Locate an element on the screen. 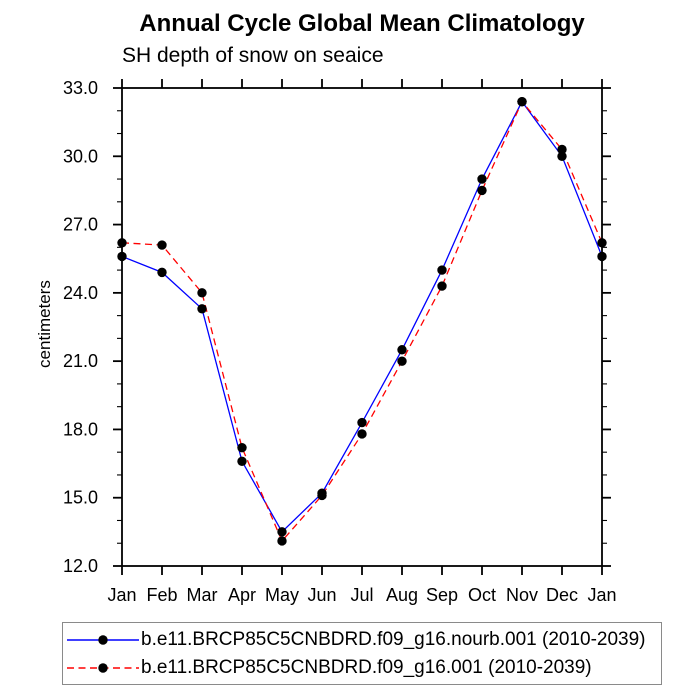 This screenshot has height=700, width=700. x-tick-label: Dec is located at coordinates (562, 595).